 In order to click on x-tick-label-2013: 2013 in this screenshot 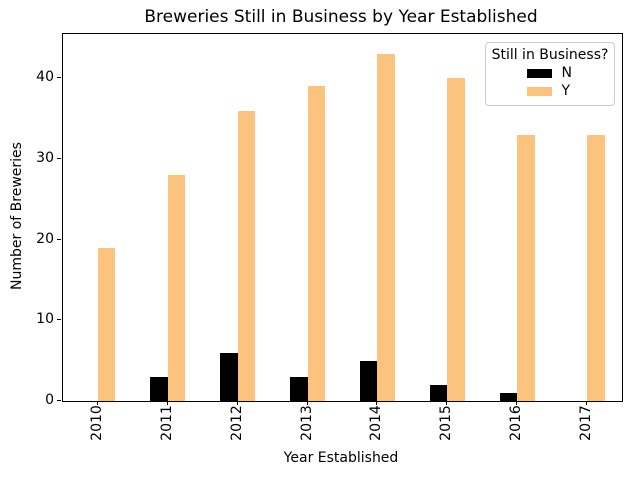, I will do `click(306, 423)`.